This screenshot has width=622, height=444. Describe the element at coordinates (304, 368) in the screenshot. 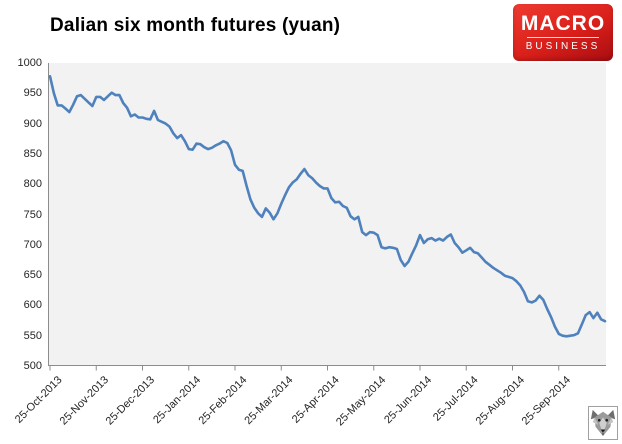

I see `x-axis-ticks` at that location.